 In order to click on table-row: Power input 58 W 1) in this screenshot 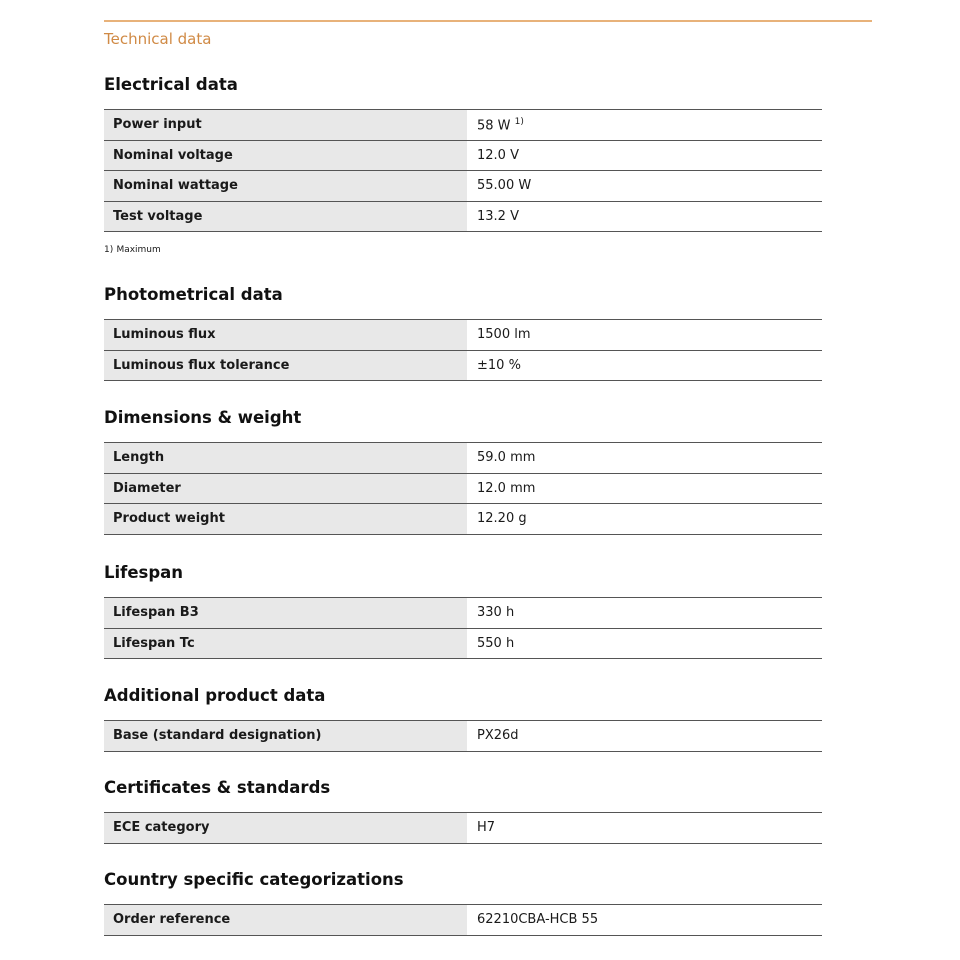, I will do `click(463, 125)`.